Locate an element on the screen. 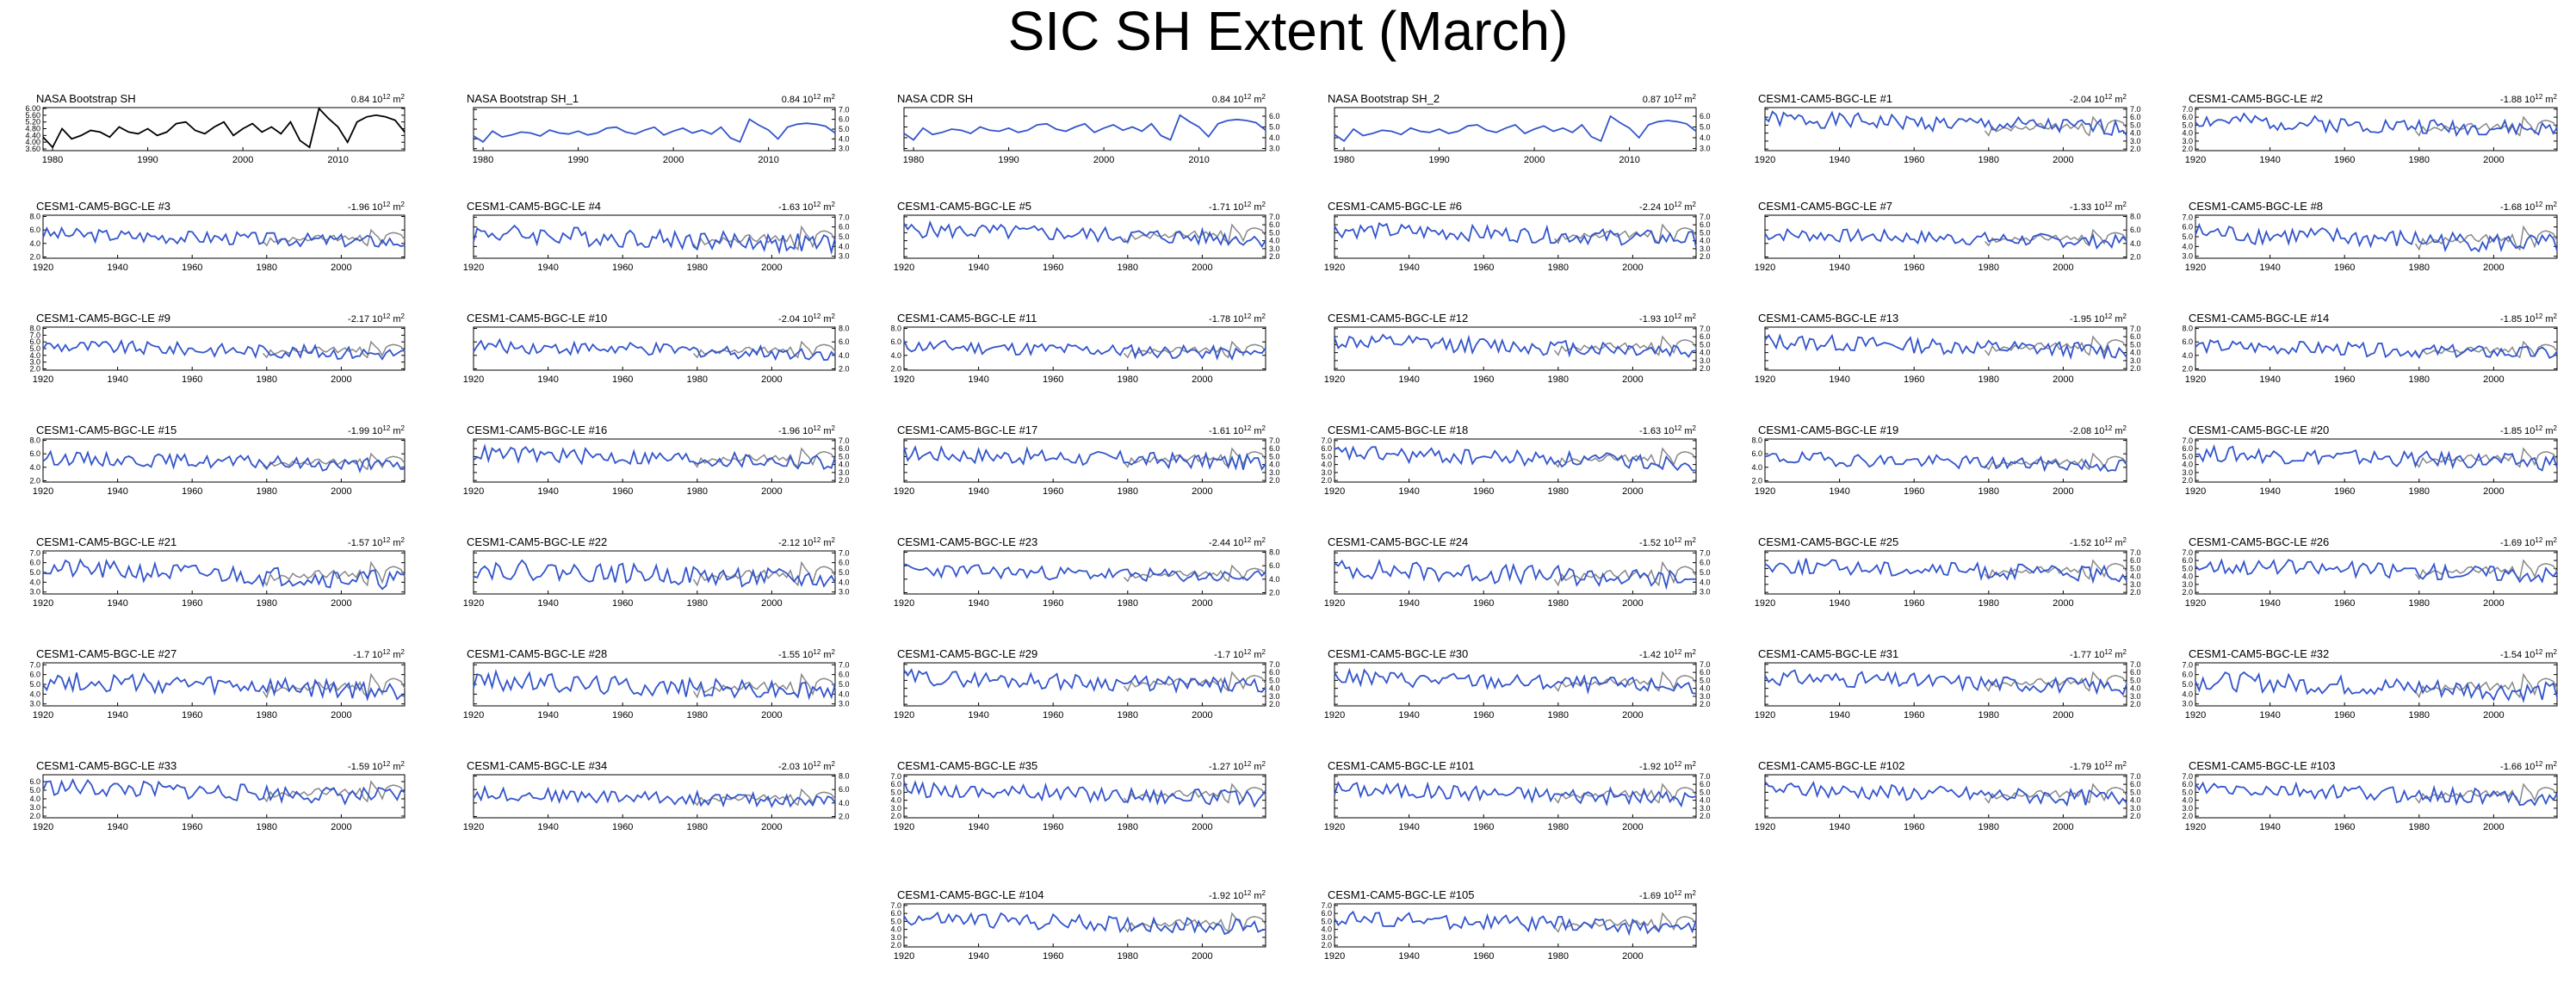 The image size is (2576, 1002). trend-label: -1.54 1012 m2 is located at coordinates (2529, 654).